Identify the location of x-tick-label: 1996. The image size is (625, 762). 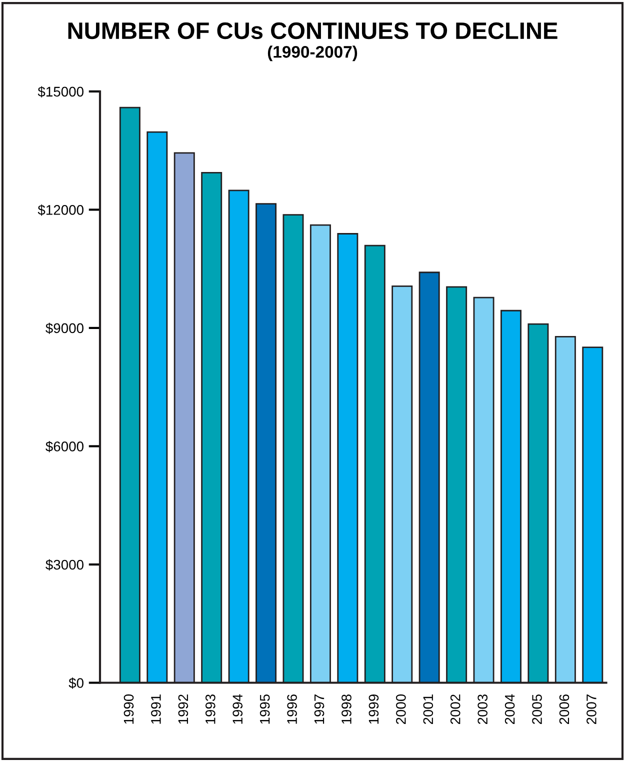
(292, 709).